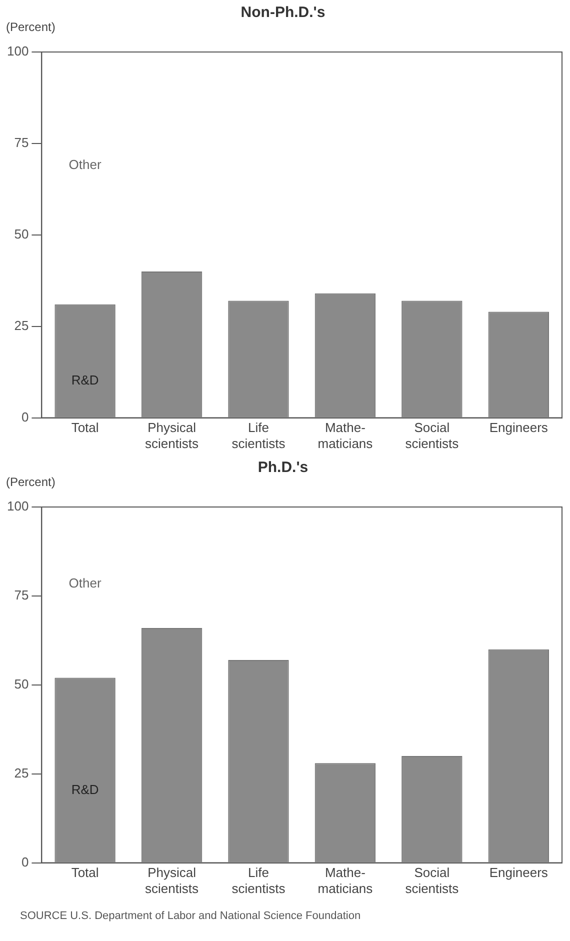 Image resolution: width=570 pixels, height=941 pixels. Describe the element at coordinates (190, 916) in the screenshot. I see `source-note: SOURCE U.S. Department of Labor and National Science Foundation` at that location.